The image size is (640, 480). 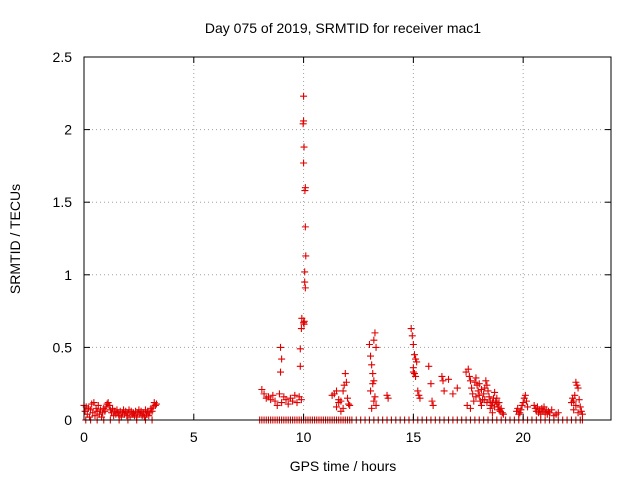 What do you see at coordinates (194, 437) in the screenshot?
I see `x-tick-label: 5` at bounding box center [194, 437].